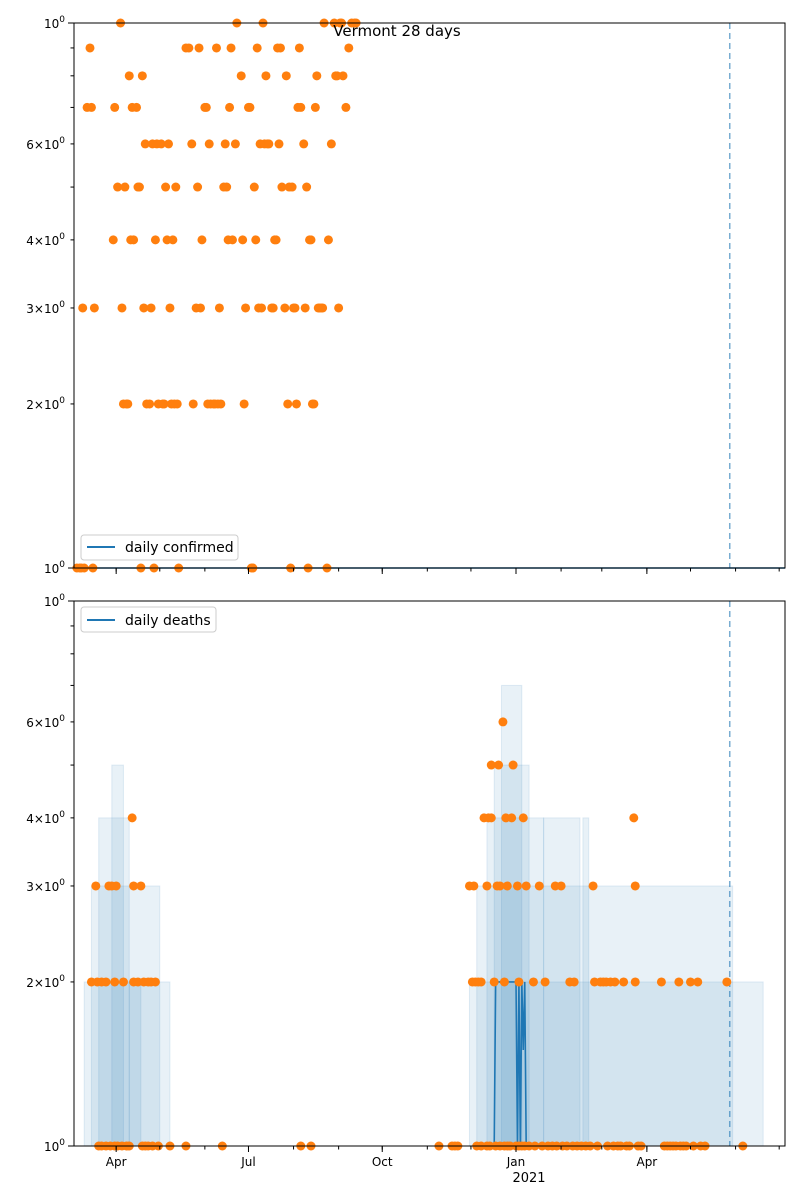  What do you see at coordinates (50, 873) in the screenshot?
I see `bottom-y-axis: 100 100 2×100 3×100 4×100 6×100` at bounding box center [50, 873].